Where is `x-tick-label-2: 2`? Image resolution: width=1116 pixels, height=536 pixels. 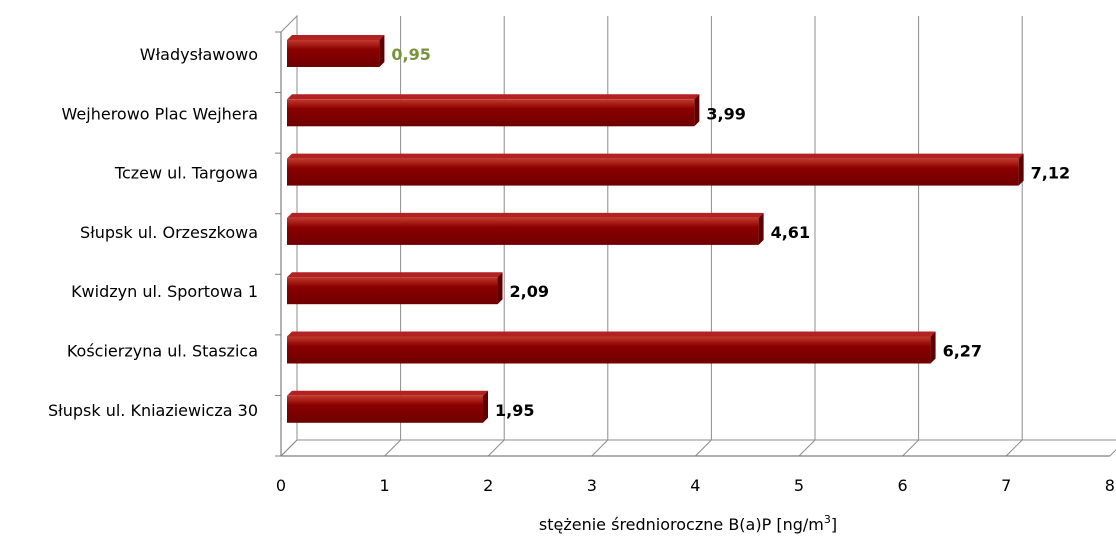
x-tick-label-2: 2 is located at coordinates (488, 485).